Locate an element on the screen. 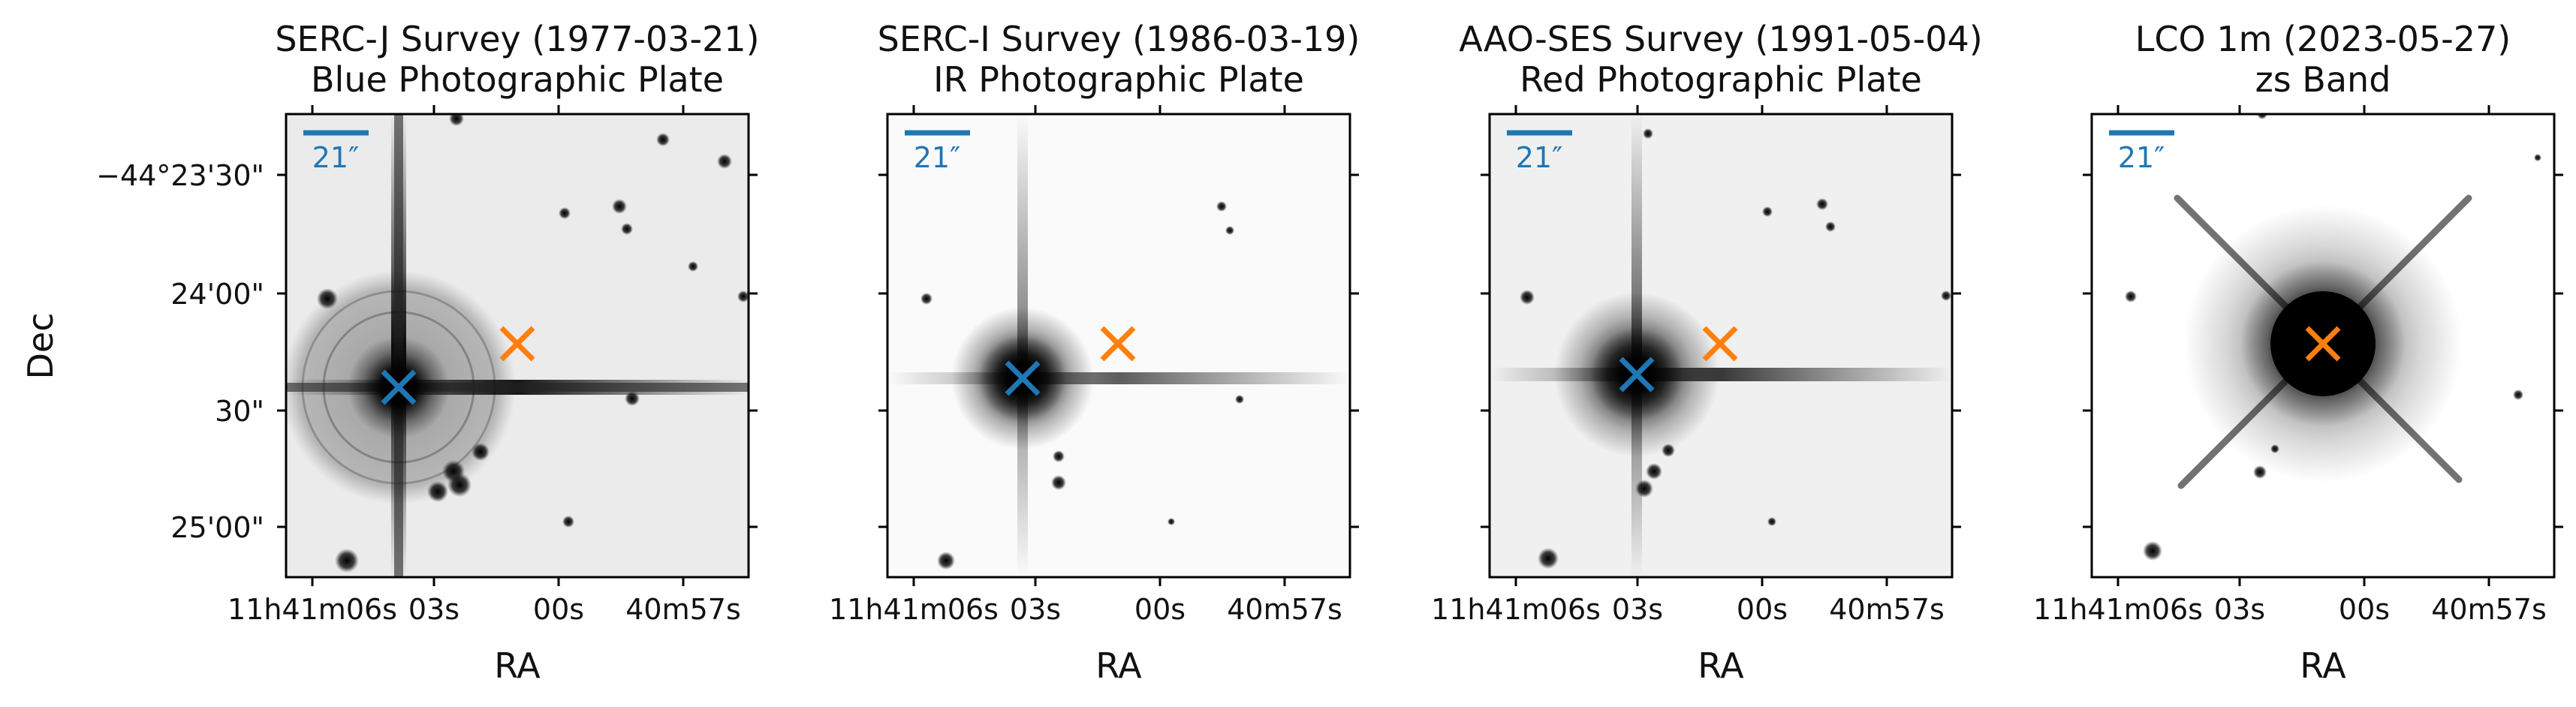  panel-2-subtitle: IR Photographic Plate is located at coordinates (1118, 80).